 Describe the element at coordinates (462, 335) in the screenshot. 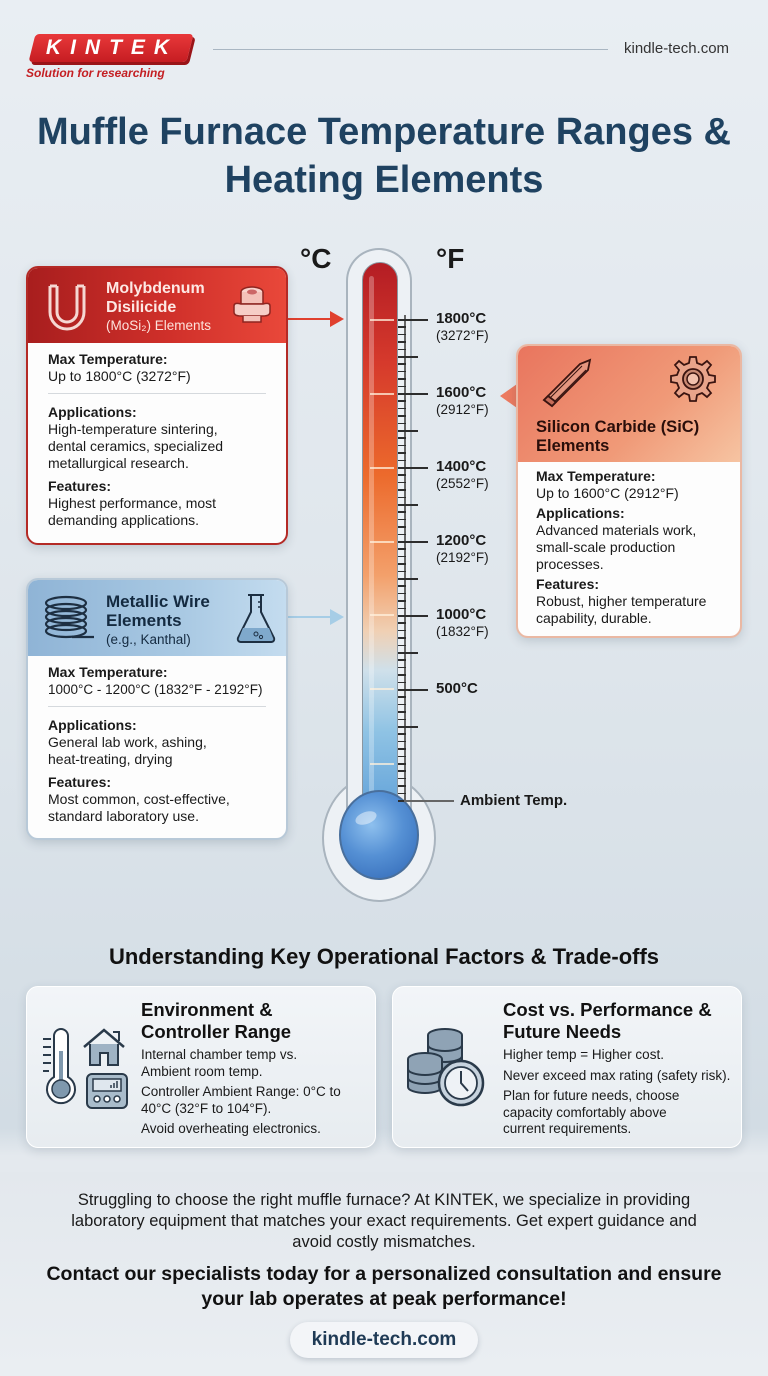

I see `fahrenheit-value: (3272°F)` at that location.